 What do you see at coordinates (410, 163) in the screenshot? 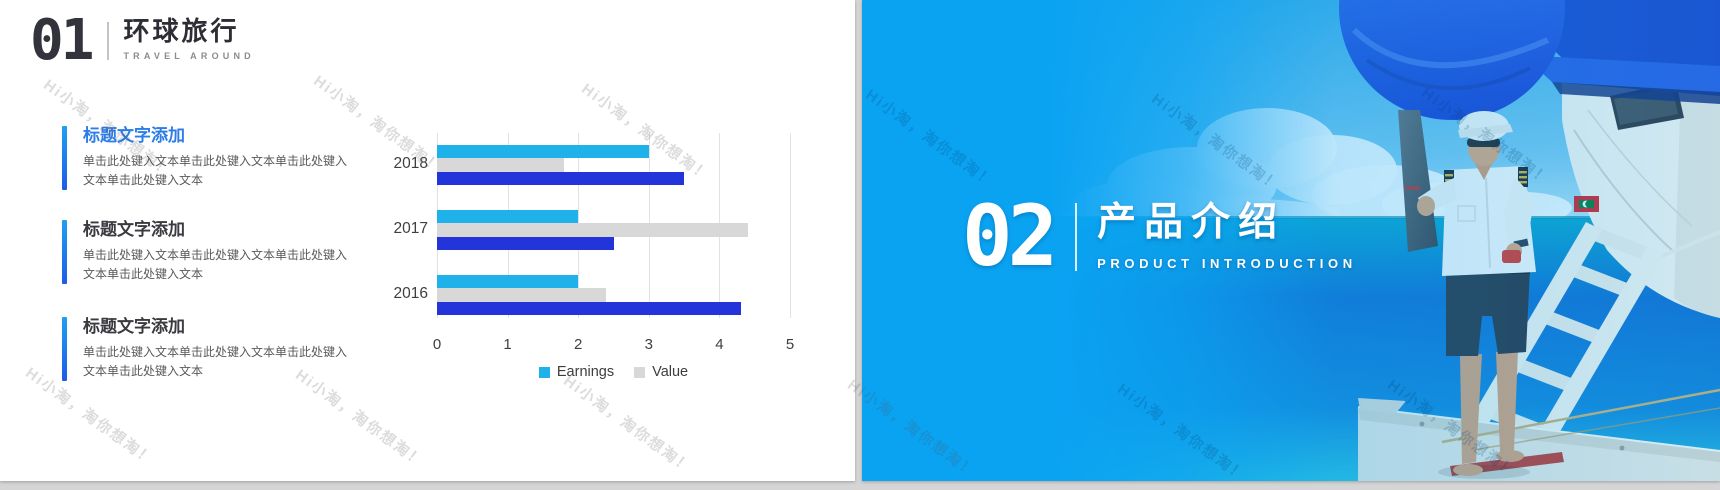
I see `category-label-2018: 2018` at bounding box center [410, 163].